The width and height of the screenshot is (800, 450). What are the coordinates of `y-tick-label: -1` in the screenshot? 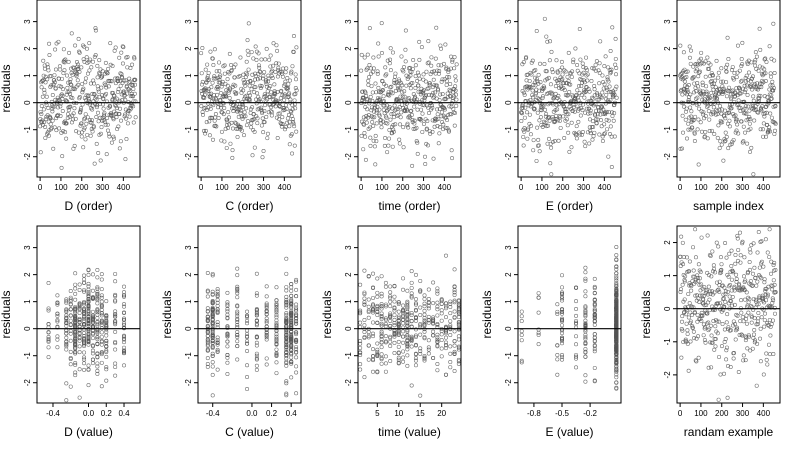 It's located at (27, 356).